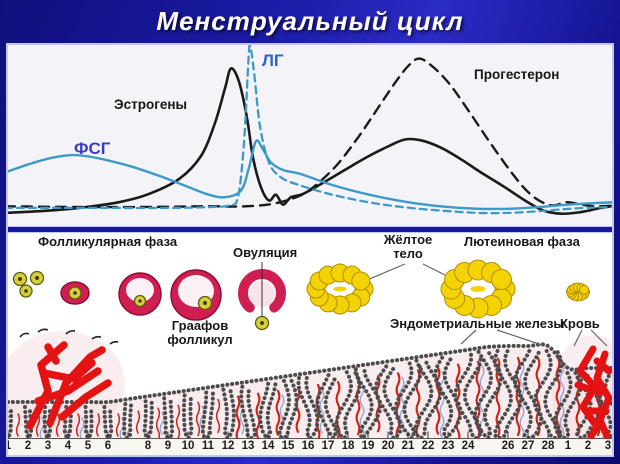 This screenshot has height=464, width=620. Describe the element at coordinates (273, 60) in the screenshot. I see `label-lh: ЛГ` at that location.